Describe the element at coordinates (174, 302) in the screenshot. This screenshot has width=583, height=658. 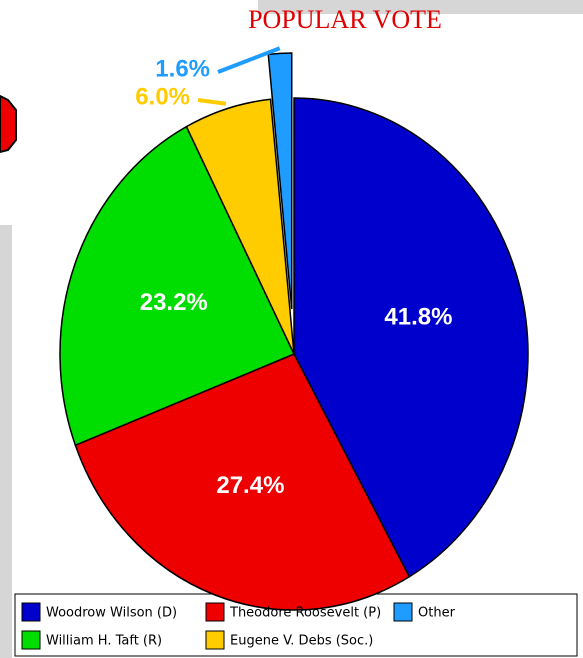
I see `data-label: 23.2%` at that location.